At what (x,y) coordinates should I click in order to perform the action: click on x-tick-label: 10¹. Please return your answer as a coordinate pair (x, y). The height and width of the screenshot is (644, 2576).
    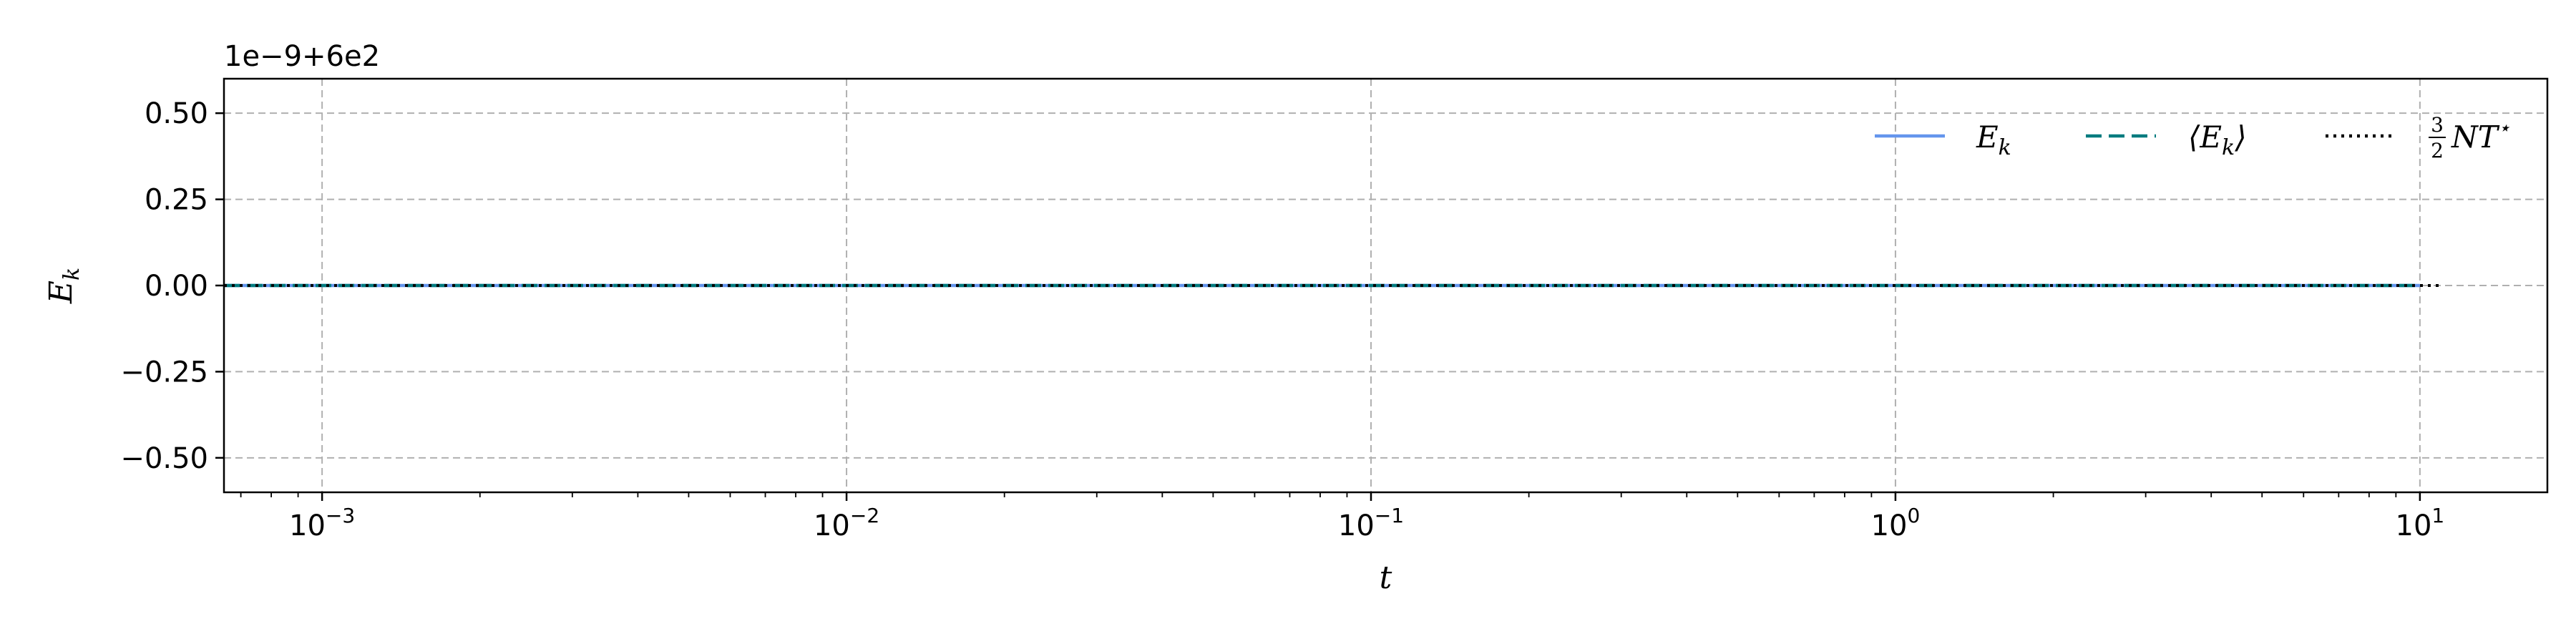
    Looking at the image, I should click on (2420, 523).